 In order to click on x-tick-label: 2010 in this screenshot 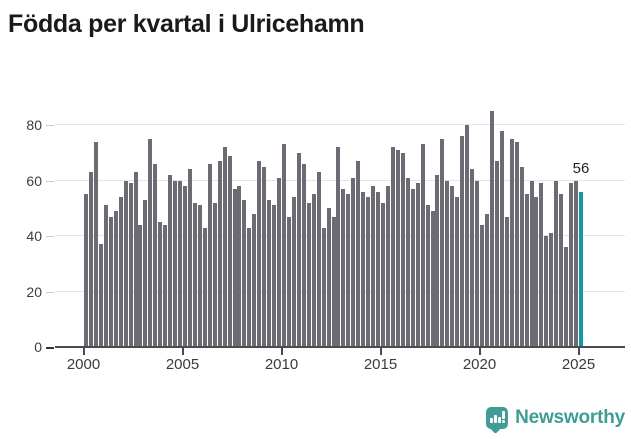, I will do `click(281, 364)`.